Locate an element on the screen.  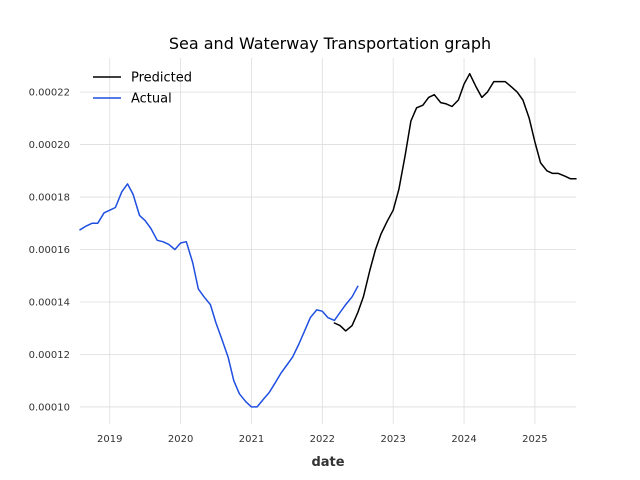
x-tick-label: 2021 is located at coordinates (251, 439).